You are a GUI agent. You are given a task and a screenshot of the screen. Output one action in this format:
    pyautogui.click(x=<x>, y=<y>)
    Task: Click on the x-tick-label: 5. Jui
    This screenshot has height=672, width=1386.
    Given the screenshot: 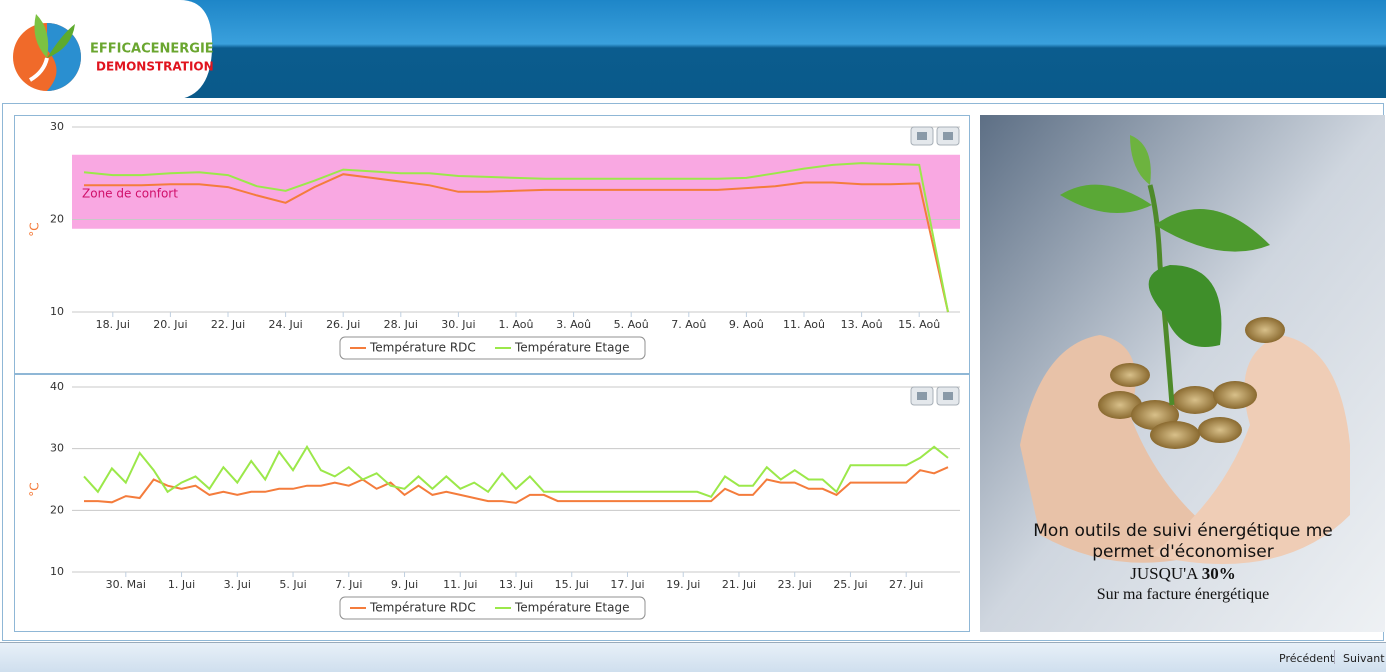 What is the action you would take?
    pyautogui.click(x=292, y=584)
    